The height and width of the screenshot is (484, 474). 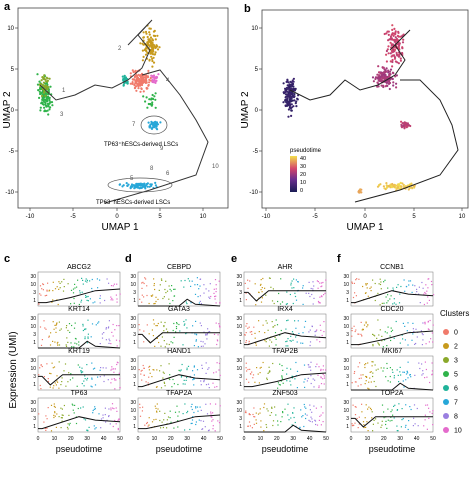 What do you see at coordinates (79, 423) in the screenshot?
I see `expression-trend-line` at bounding box center [79, 423].